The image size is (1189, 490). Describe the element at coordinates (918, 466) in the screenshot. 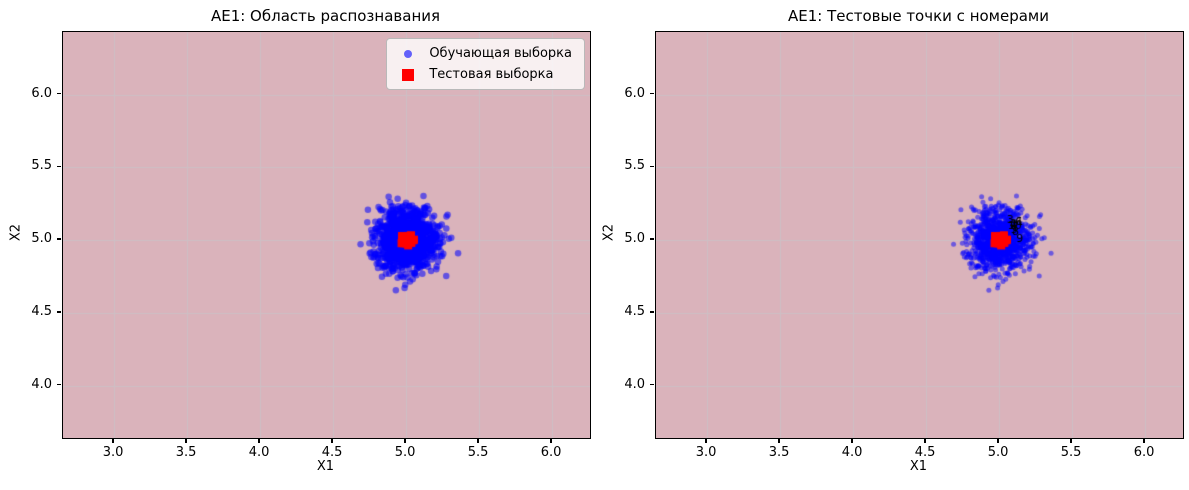

I see `right-x-axis-label: X1` at that location.